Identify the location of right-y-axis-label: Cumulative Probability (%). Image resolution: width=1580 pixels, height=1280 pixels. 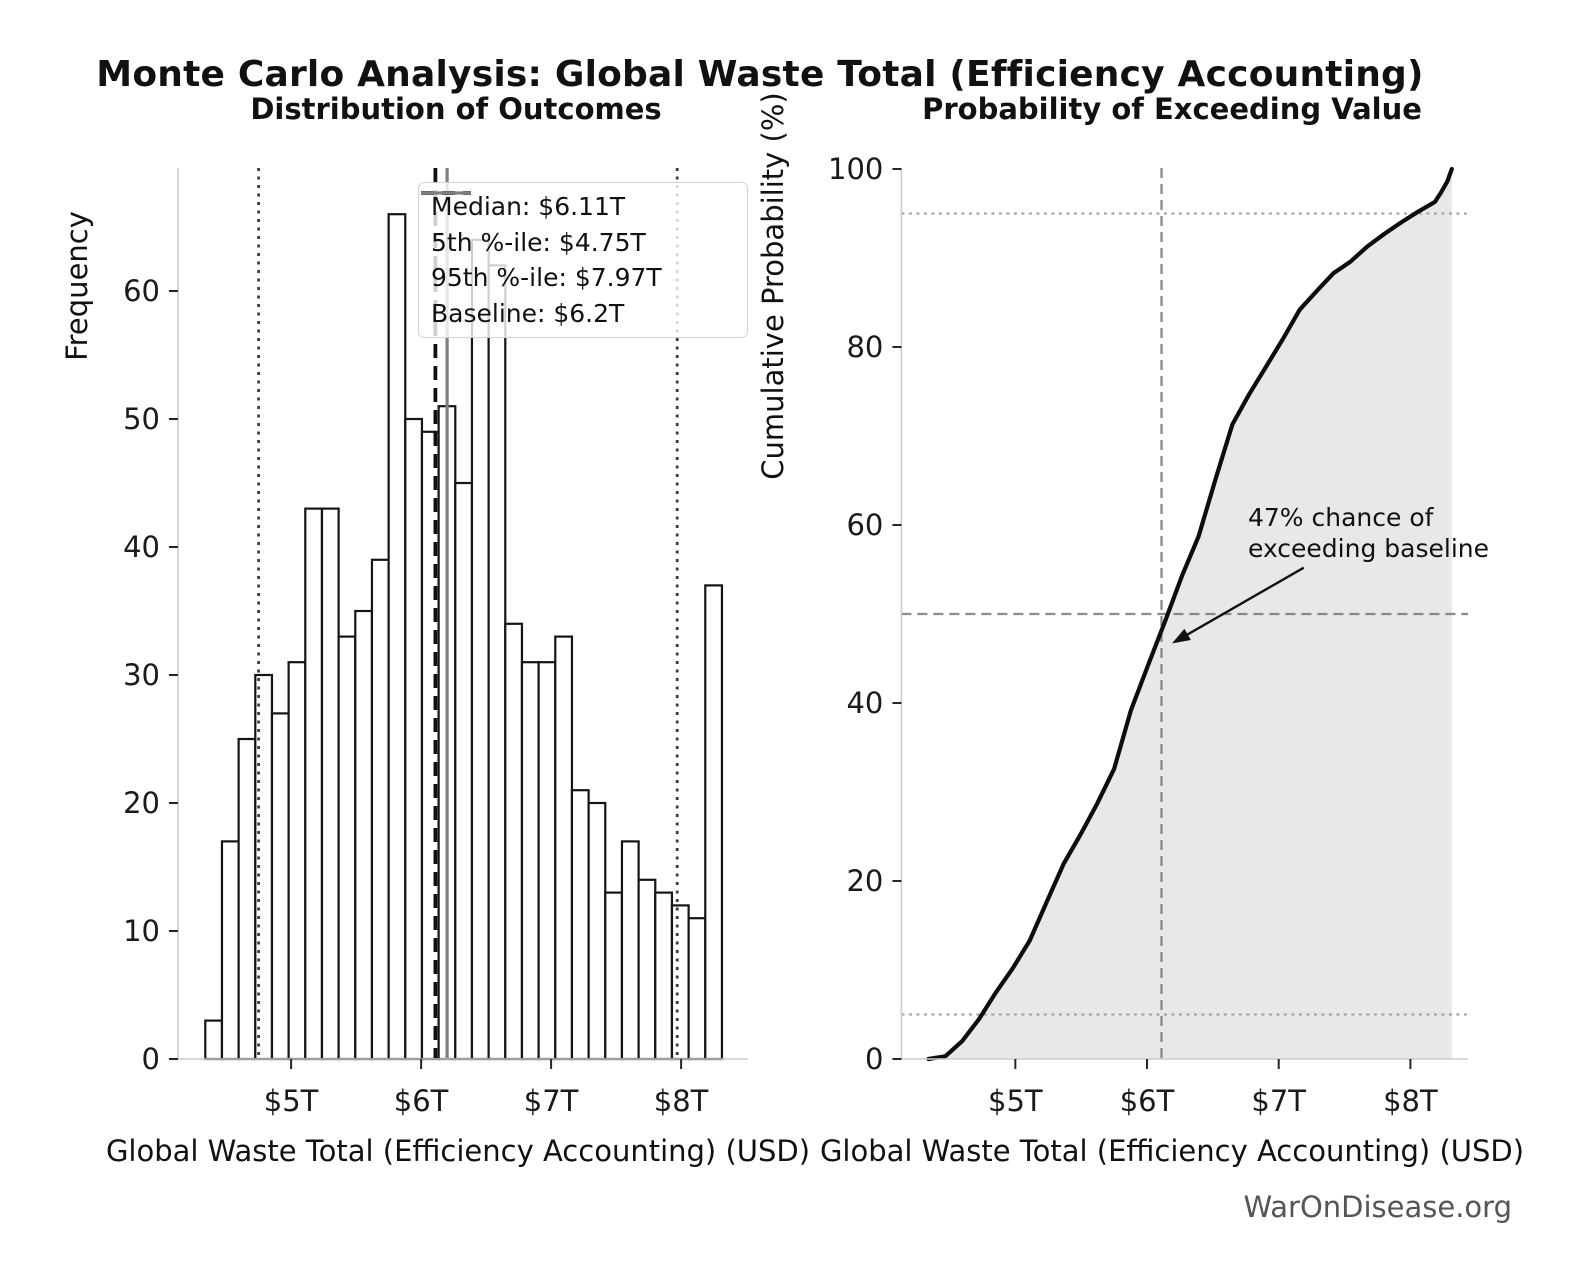
(773, 286).